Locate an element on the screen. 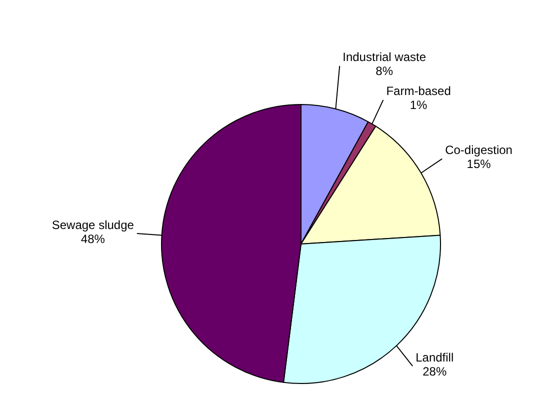  data-label: 1% is located at coordinates (419, 105).